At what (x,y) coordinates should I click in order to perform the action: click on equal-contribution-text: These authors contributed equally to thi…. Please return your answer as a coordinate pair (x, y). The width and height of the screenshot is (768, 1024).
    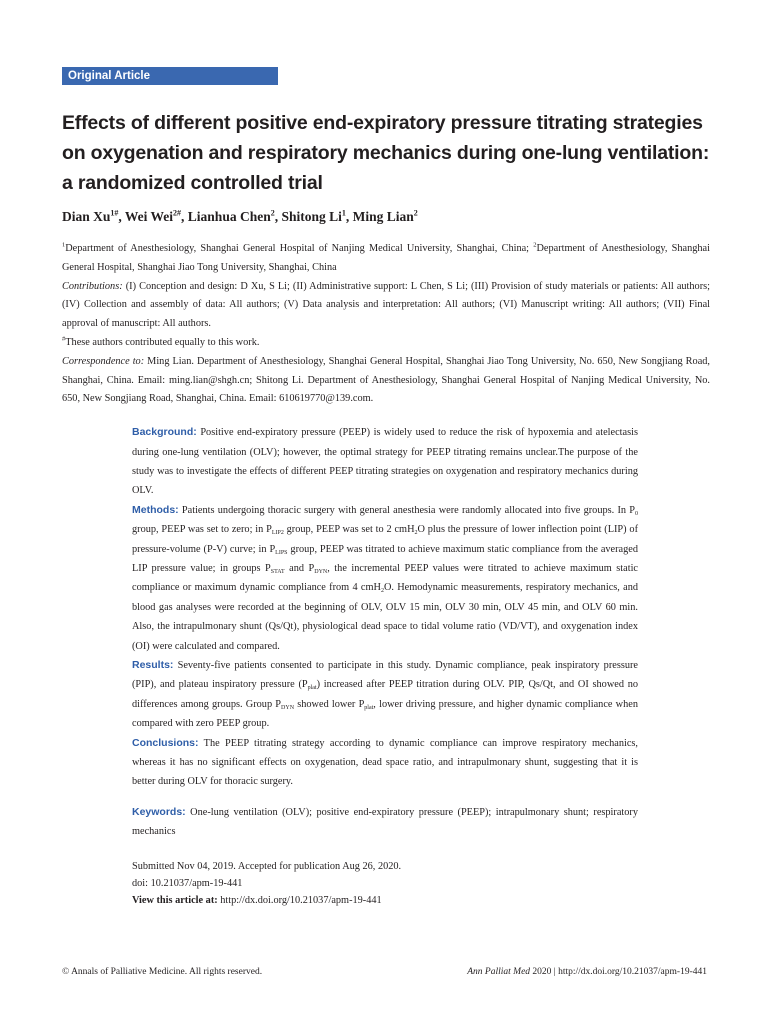
    Looking at the image, I should click on (162, 342).